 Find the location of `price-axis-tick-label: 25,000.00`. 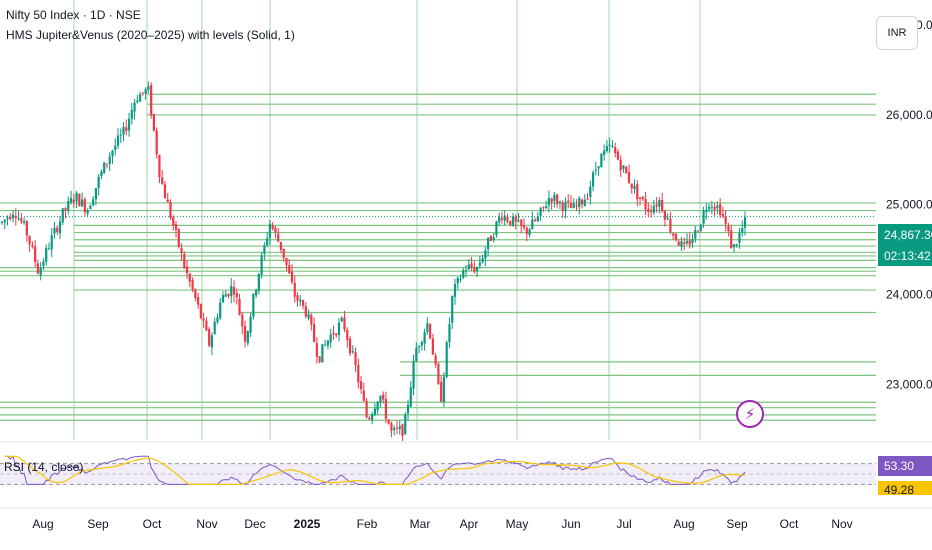

price-axis-tick-label: 25,000.00 is located at coordinates (909, 205).